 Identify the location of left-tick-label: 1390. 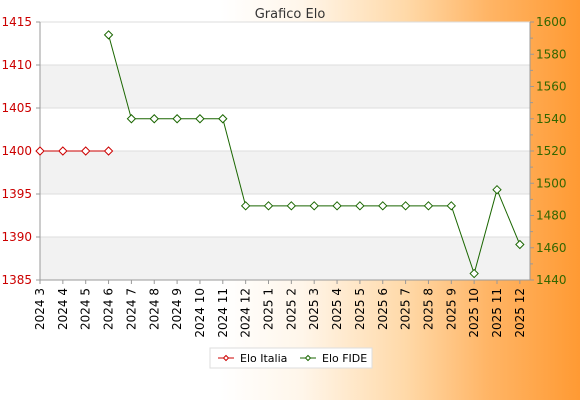
(16, 237).